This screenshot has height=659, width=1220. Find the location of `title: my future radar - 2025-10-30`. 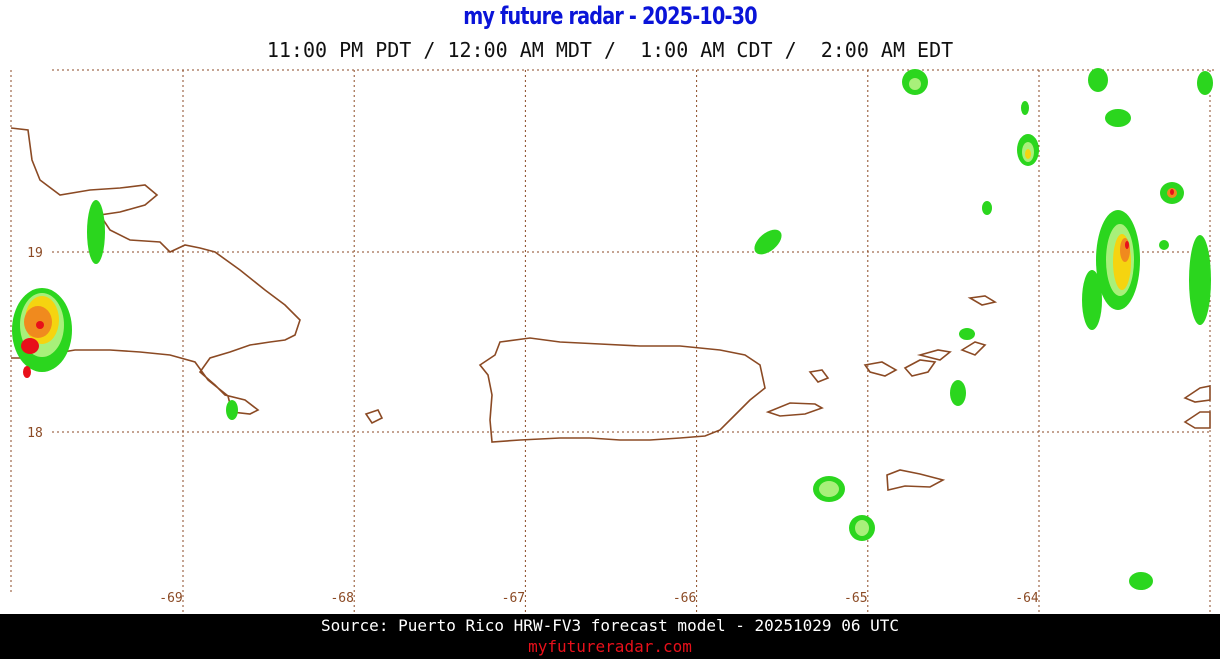

title: my future radar - 2025-10-30 is located at coordinates (610, 16).